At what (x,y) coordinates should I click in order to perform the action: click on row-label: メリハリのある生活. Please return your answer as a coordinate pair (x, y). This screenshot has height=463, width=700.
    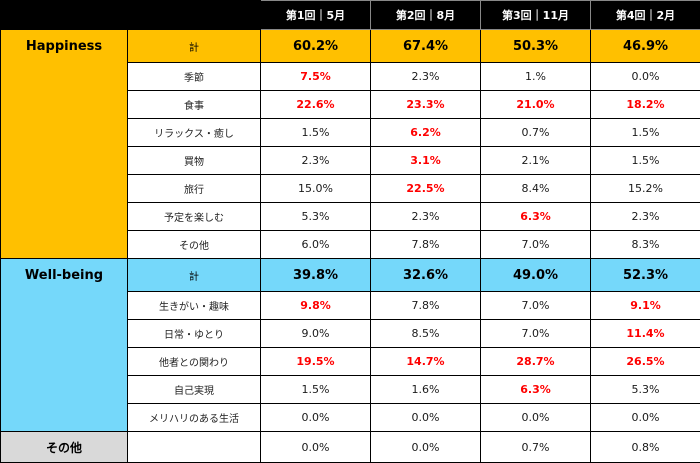
    Looking at the image, I should click on (194, 418).